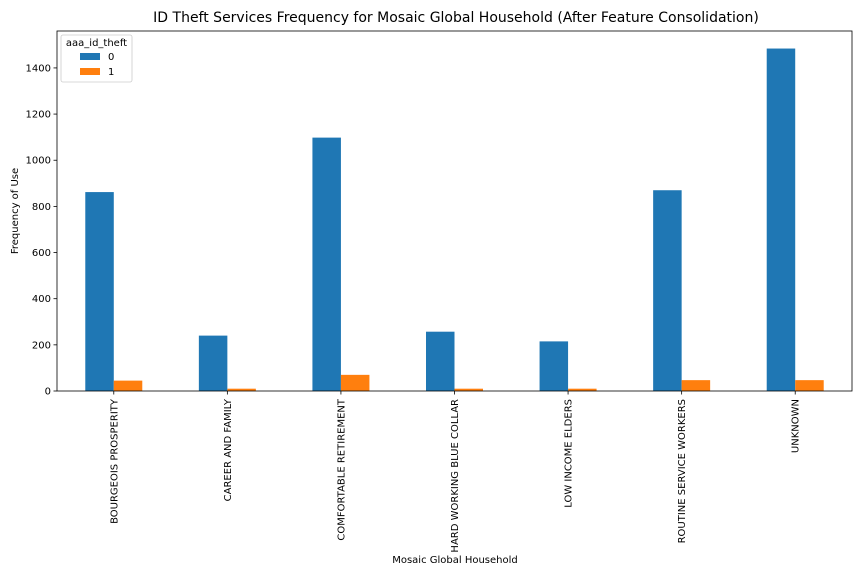  I want to click on legend: aaa_id_theft 0 1, so click(96, 58).